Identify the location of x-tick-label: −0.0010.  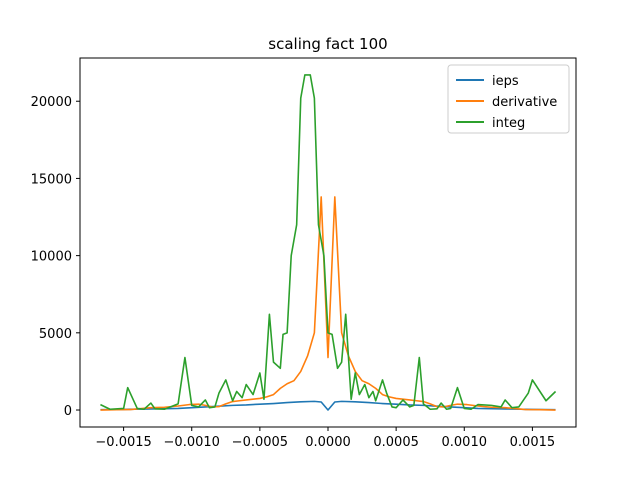
(192, 442).